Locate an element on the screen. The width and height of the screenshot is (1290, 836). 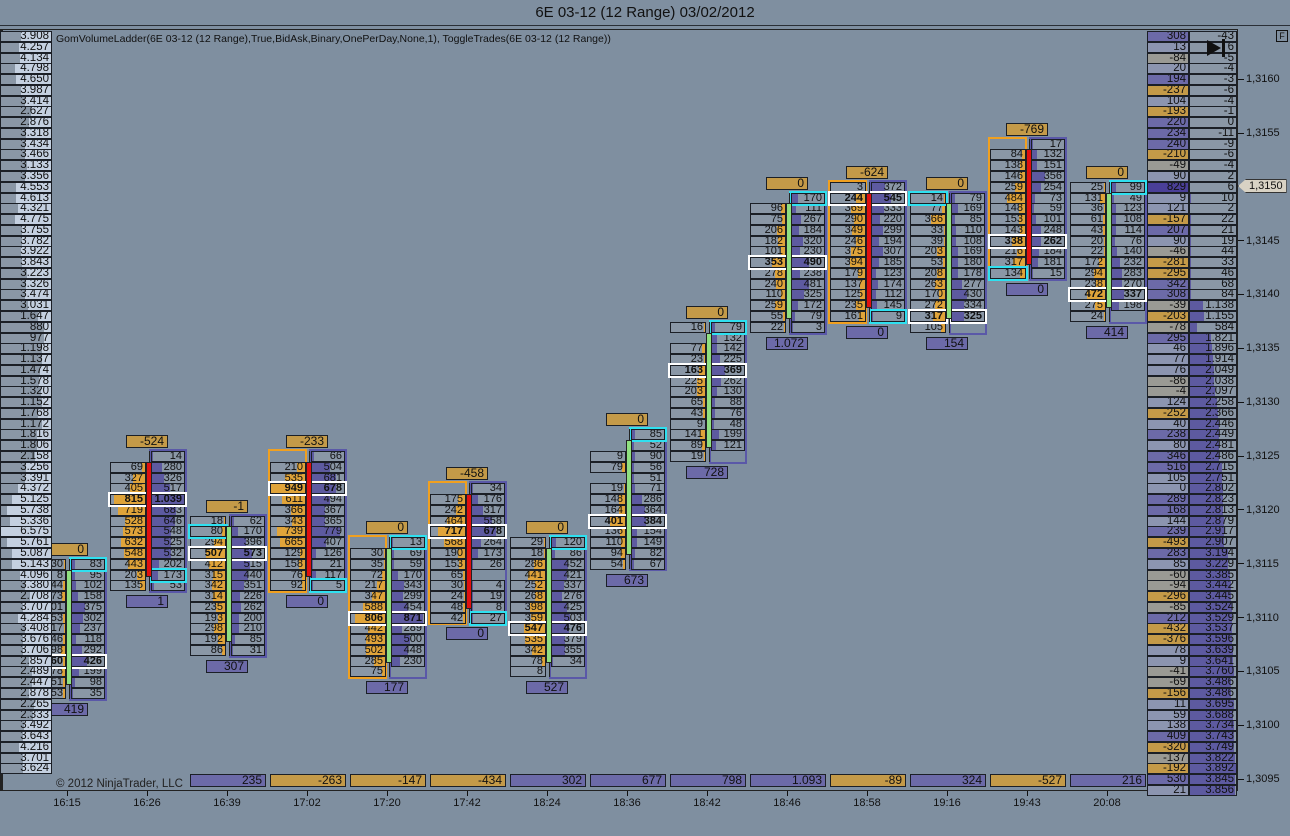
bid-cell-text: 806 is located at coordinates (373, 618).